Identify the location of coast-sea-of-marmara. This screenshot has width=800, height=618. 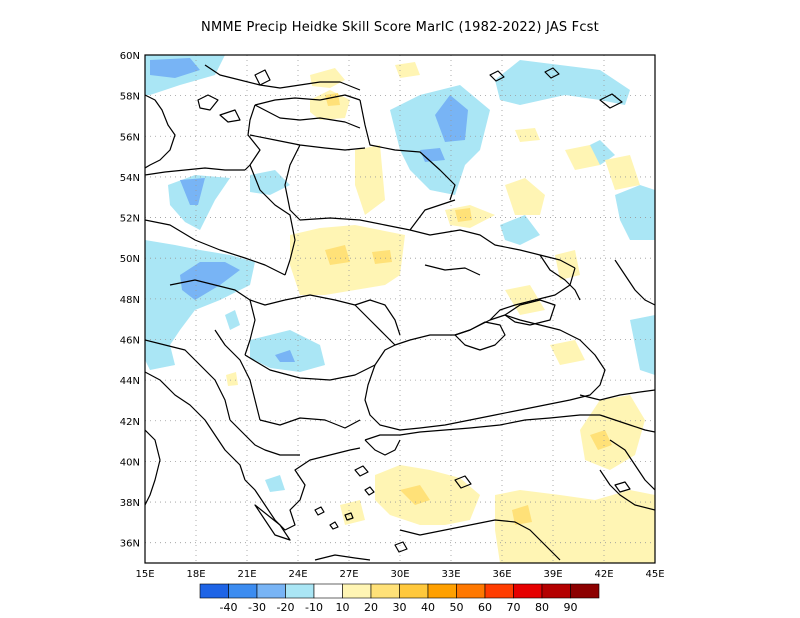
(382, 447).